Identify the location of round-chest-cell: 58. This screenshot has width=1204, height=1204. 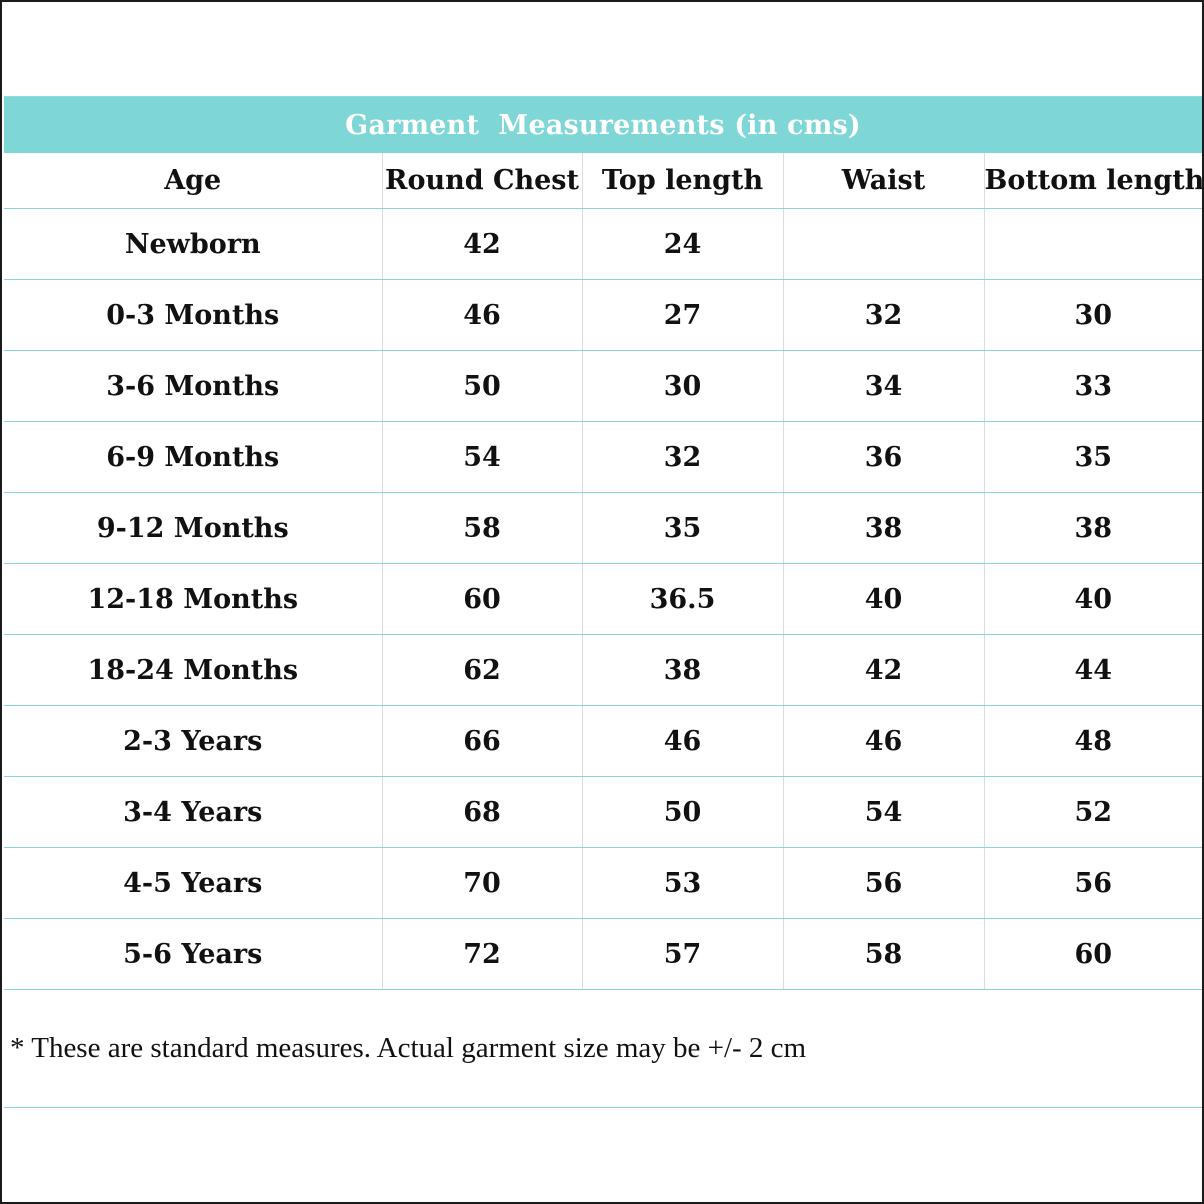
(482, 528).